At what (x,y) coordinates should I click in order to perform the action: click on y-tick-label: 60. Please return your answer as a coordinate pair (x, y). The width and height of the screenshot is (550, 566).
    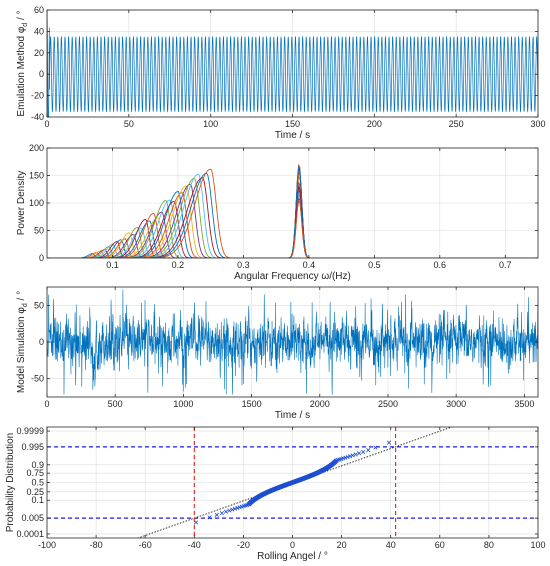
    Looking at the image, I should click on (39, 10).